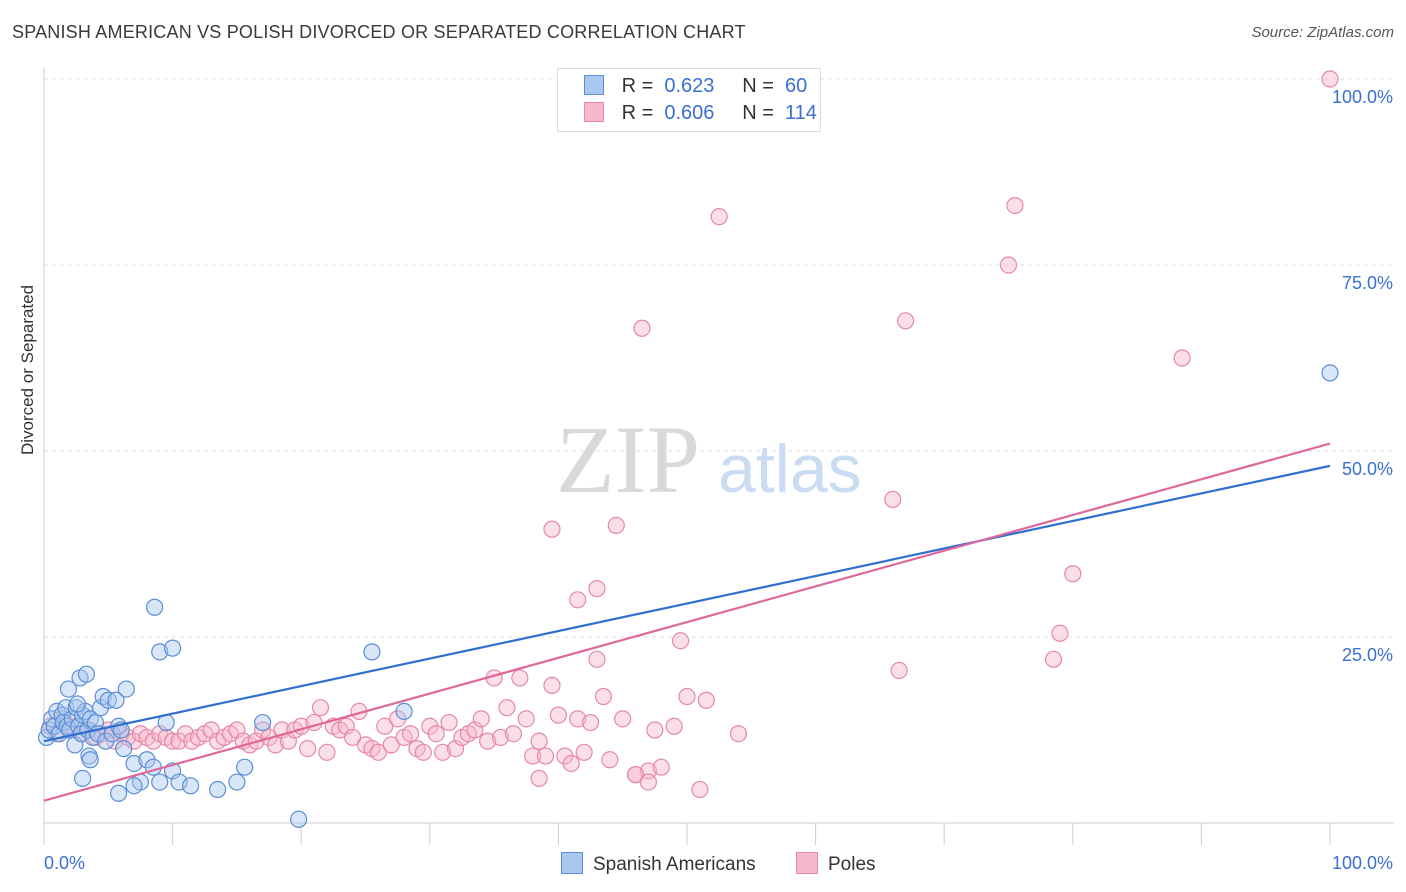 The image size is (1406, 892). Describe the element at coordinates (689, 100) in the screenshot. I see `stats-legend: R = 0.623 N = 60 R = 0.606 N = 114` at that location.